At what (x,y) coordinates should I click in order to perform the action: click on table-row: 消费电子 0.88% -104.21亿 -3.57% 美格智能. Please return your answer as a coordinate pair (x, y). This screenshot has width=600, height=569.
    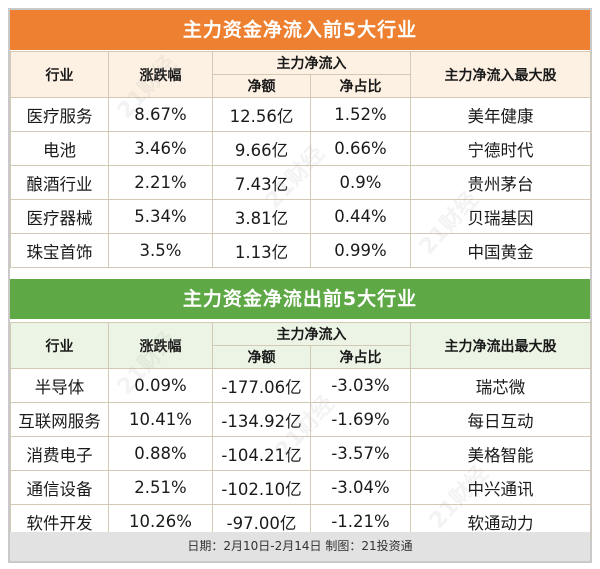
    Looking at the image, I should click on (300, 453).